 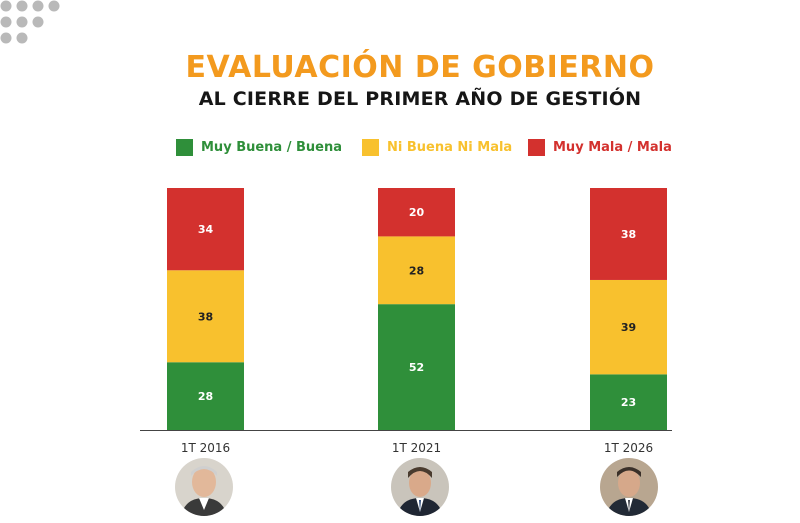 What do you see at coordinates (205, 448) in the screenshot?
I see `x-tick-label-1: 1T 2016` at bounding box center [205, 448].